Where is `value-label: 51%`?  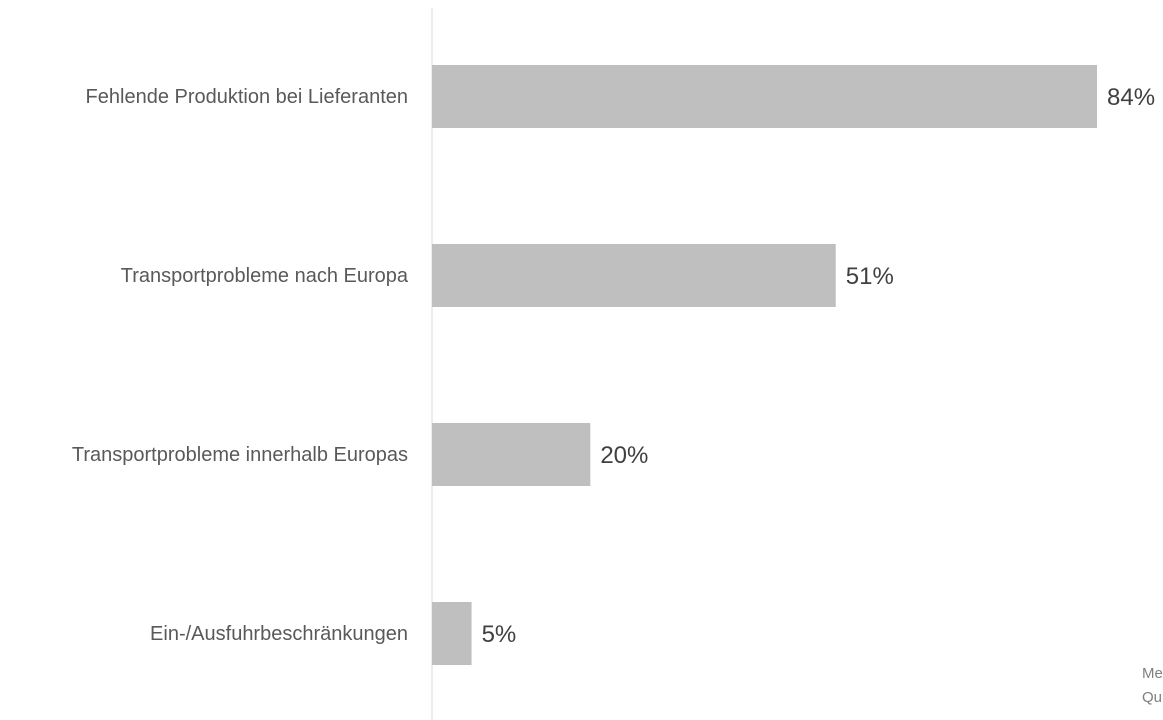 value-label: 51% is located at coordinates (870, 276).